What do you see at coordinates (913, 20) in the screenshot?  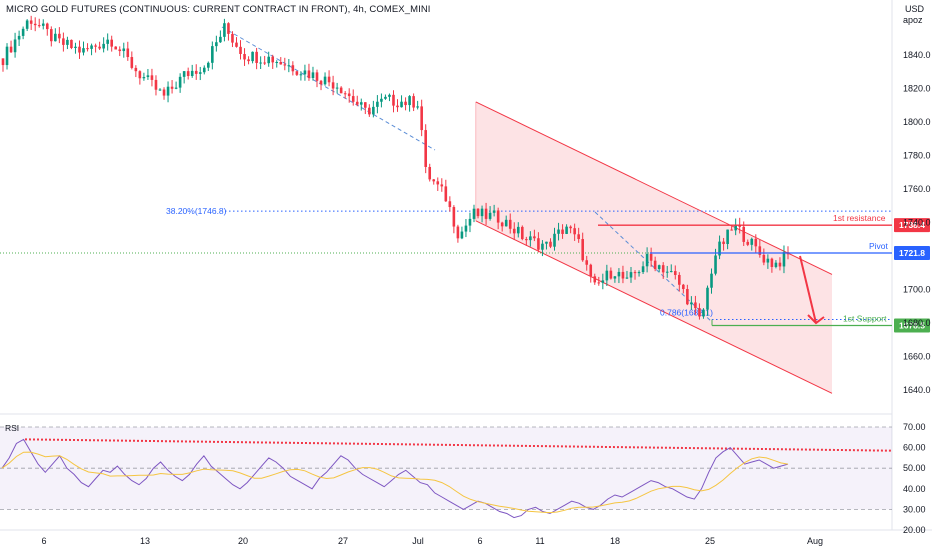 I see `scale-mode-label: apoz` at bounding box center [913, 20].